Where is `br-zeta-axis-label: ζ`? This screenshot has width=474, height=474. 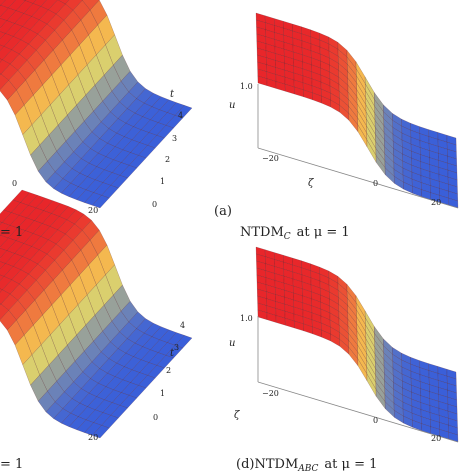 br-zeta-axis-label: ζ is located at coordinates (237, 415).